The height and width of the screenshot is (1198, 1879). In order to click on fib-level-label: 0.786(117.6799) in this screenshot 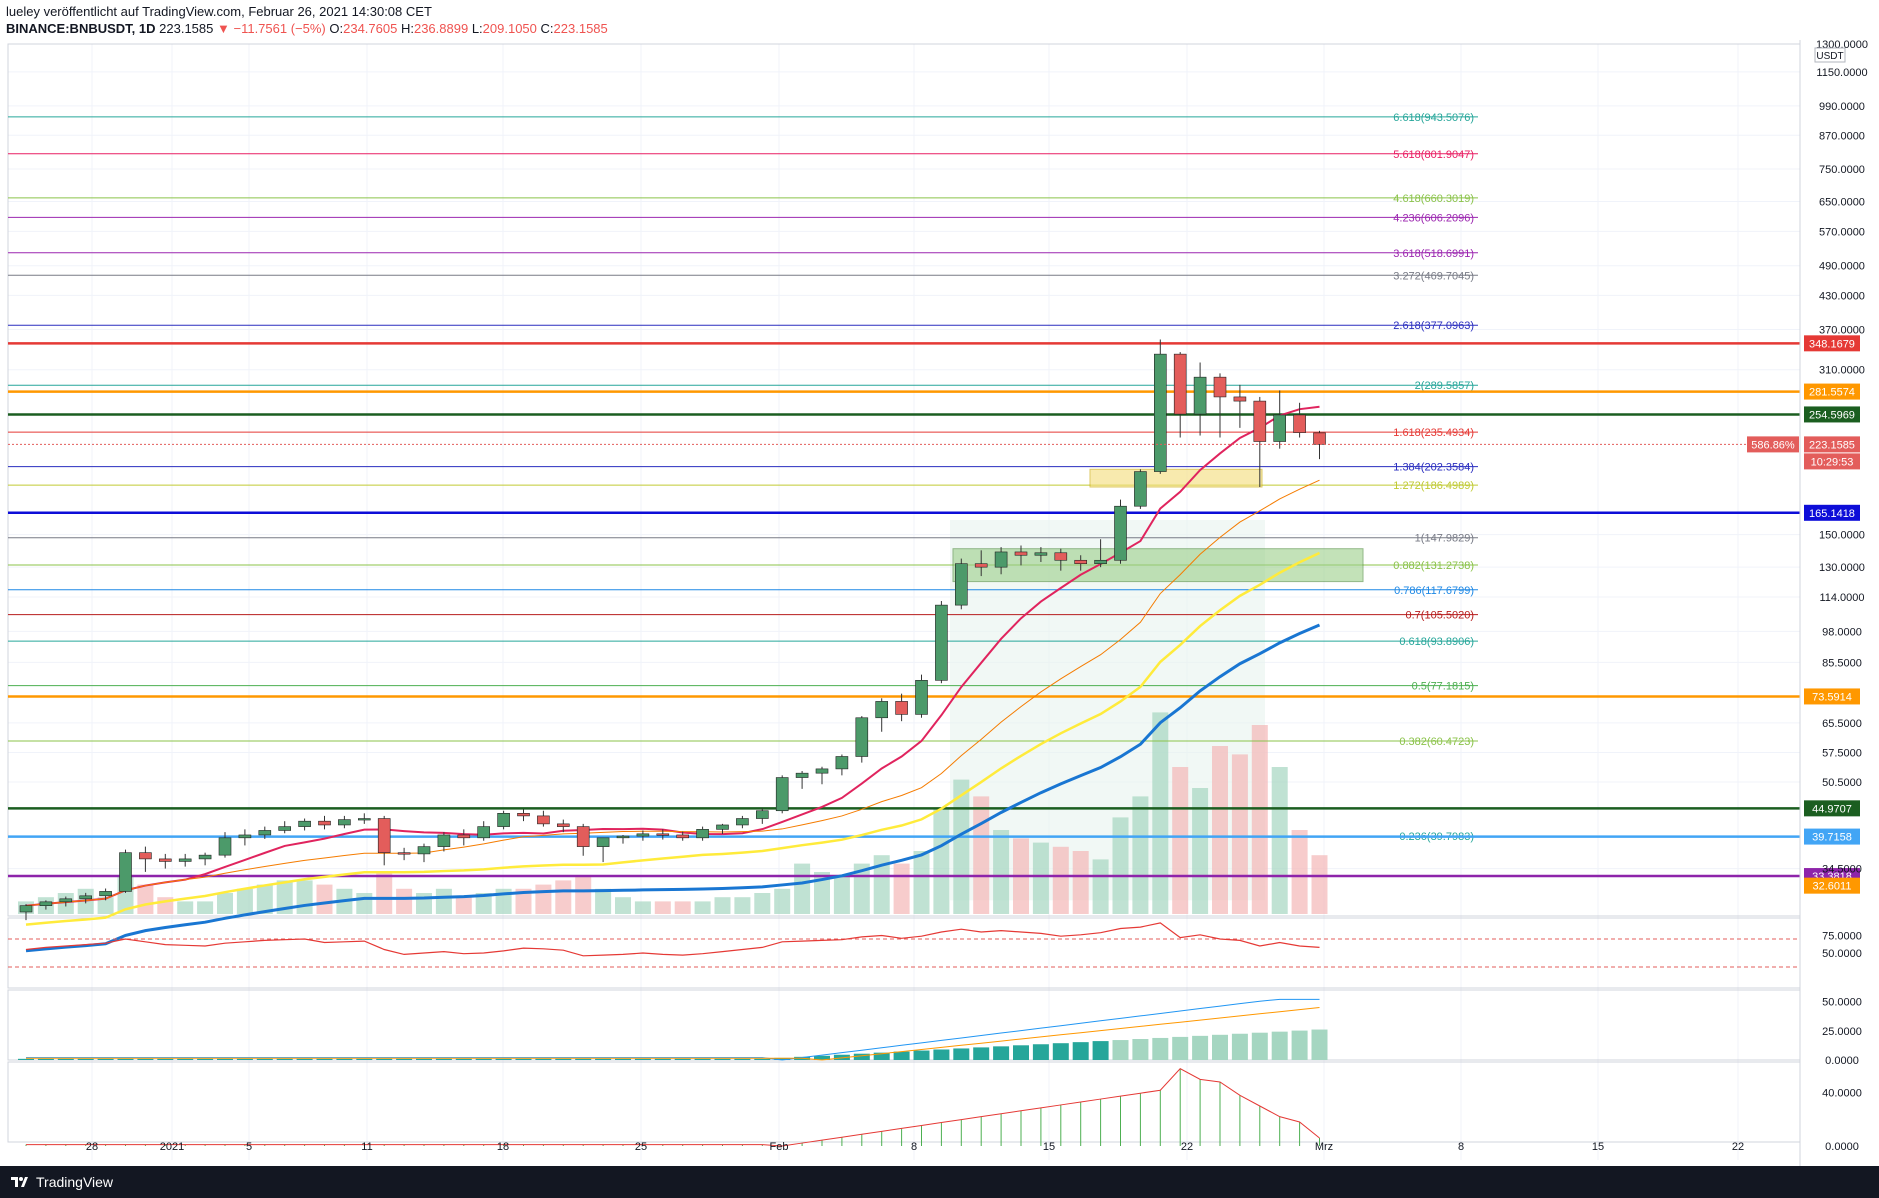, I will do `click(1434, 591)`.